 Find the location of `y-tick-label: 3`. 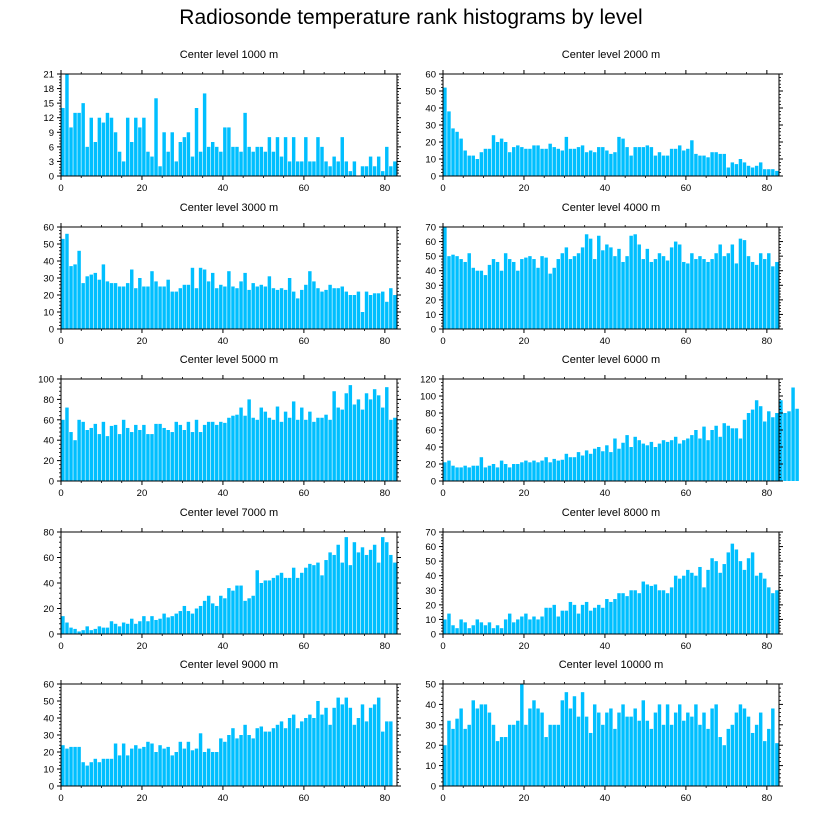

y-tick-label: 3 is located at coordinates (51, 162).